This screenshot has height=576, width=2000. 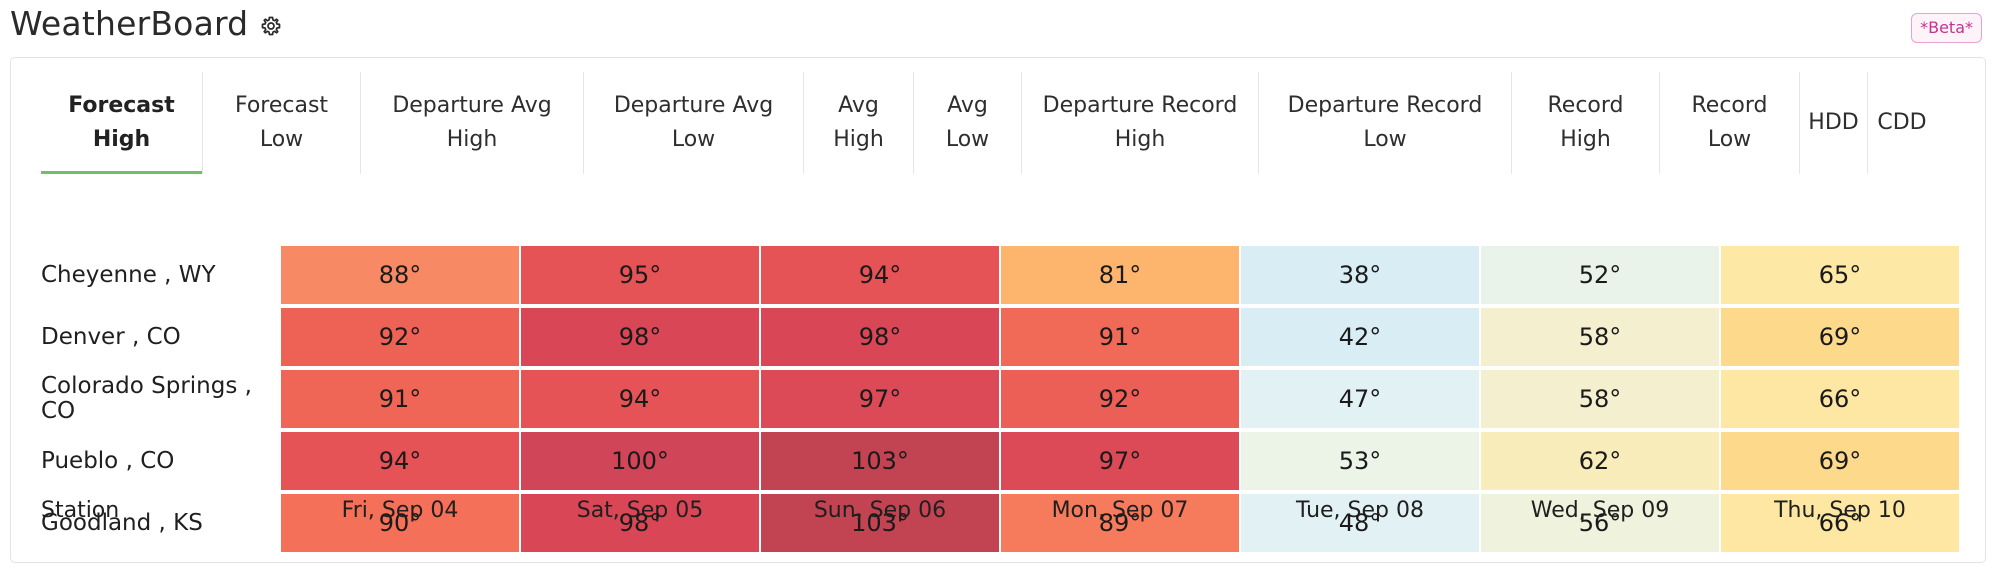 What do you see at coordinates (1586, 123) in the screenshot?
I see `tab-record-high: Record High` at bounding box center [1586, 123].